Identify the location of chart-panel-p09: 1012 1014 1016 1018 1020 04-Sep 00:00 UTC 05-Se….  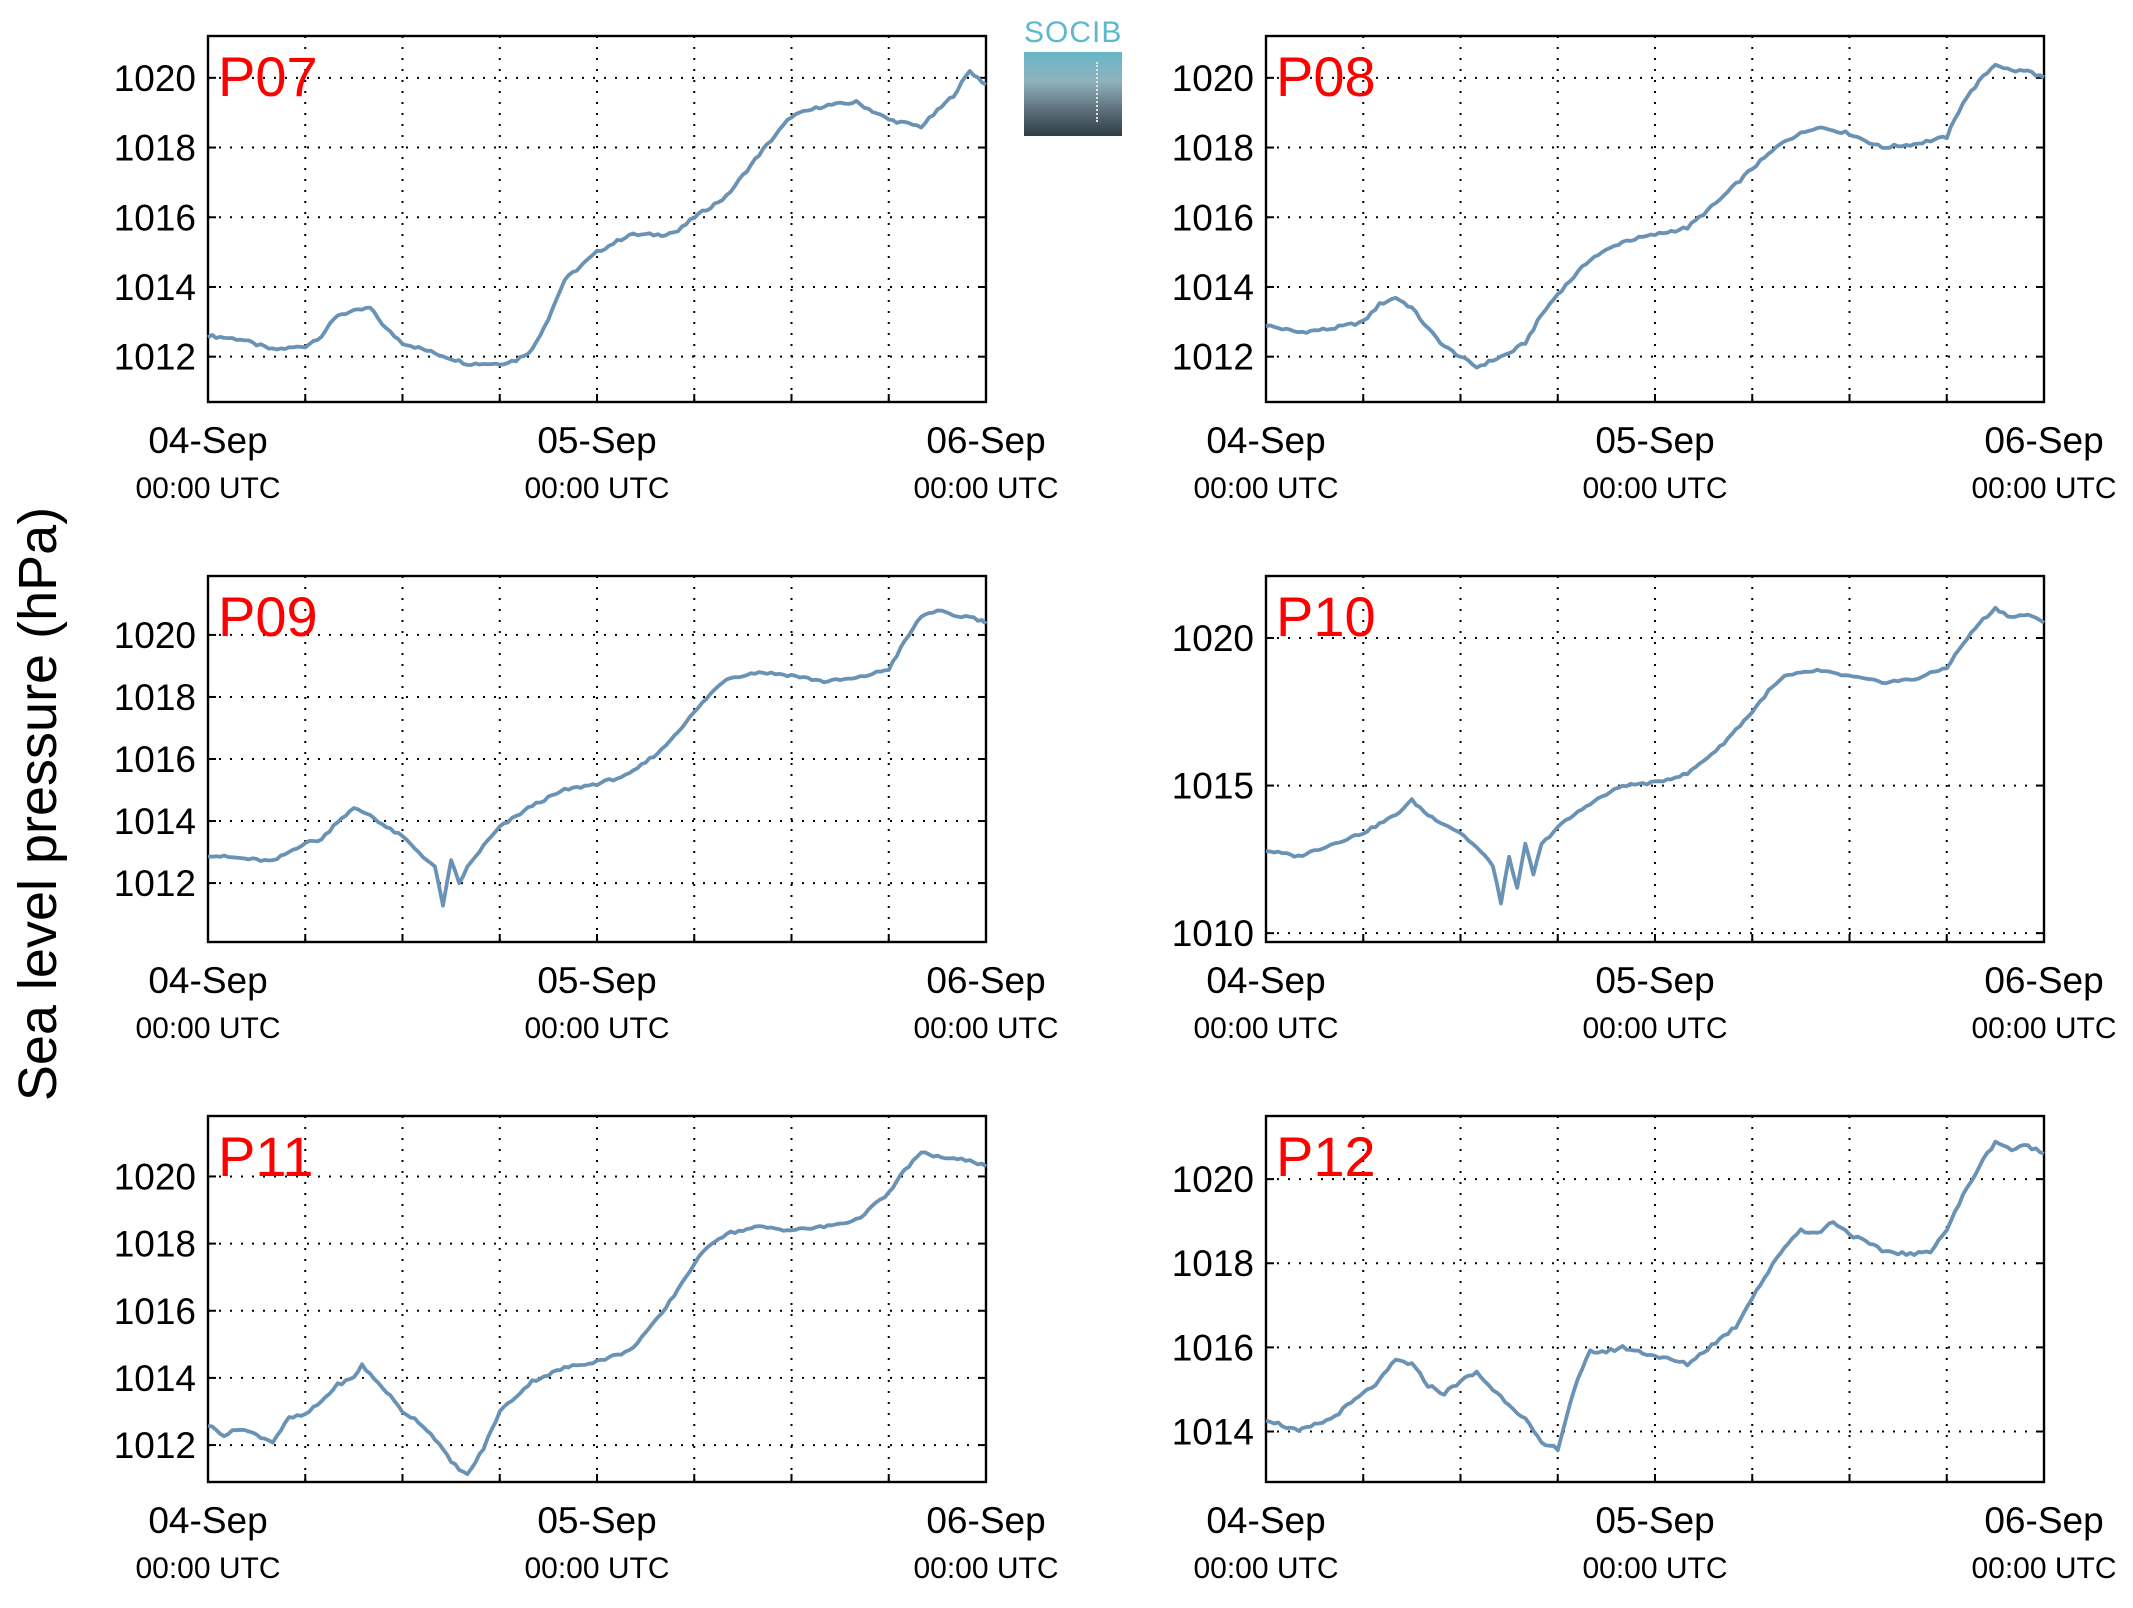
(586, 809).